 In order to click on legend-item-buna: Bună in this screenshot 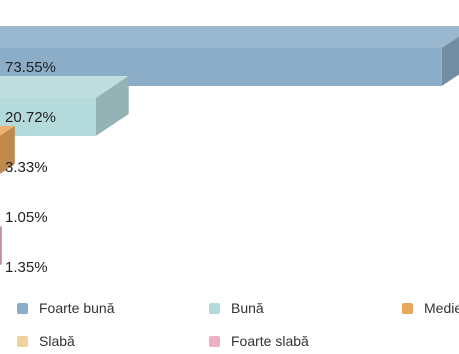, I will do `click(236, 308)`.